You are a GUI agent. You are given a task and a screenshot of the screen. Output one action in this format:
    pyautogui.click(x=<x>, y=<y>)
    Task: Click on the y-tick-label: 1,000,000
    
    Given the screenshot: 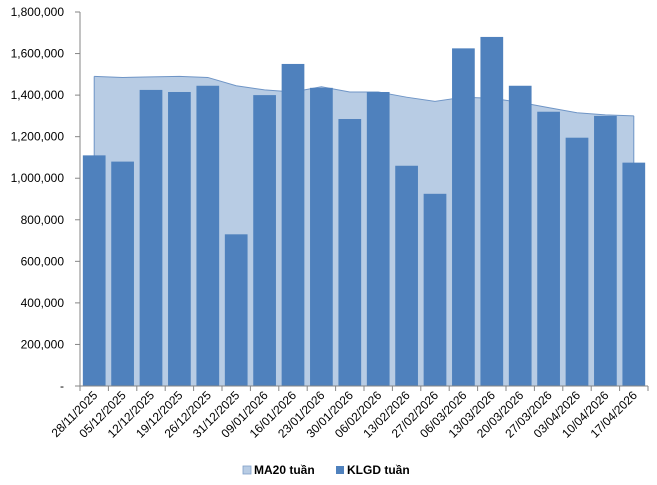 What is the action you would take?
    pyautogui.click(x=38, y=178)
    